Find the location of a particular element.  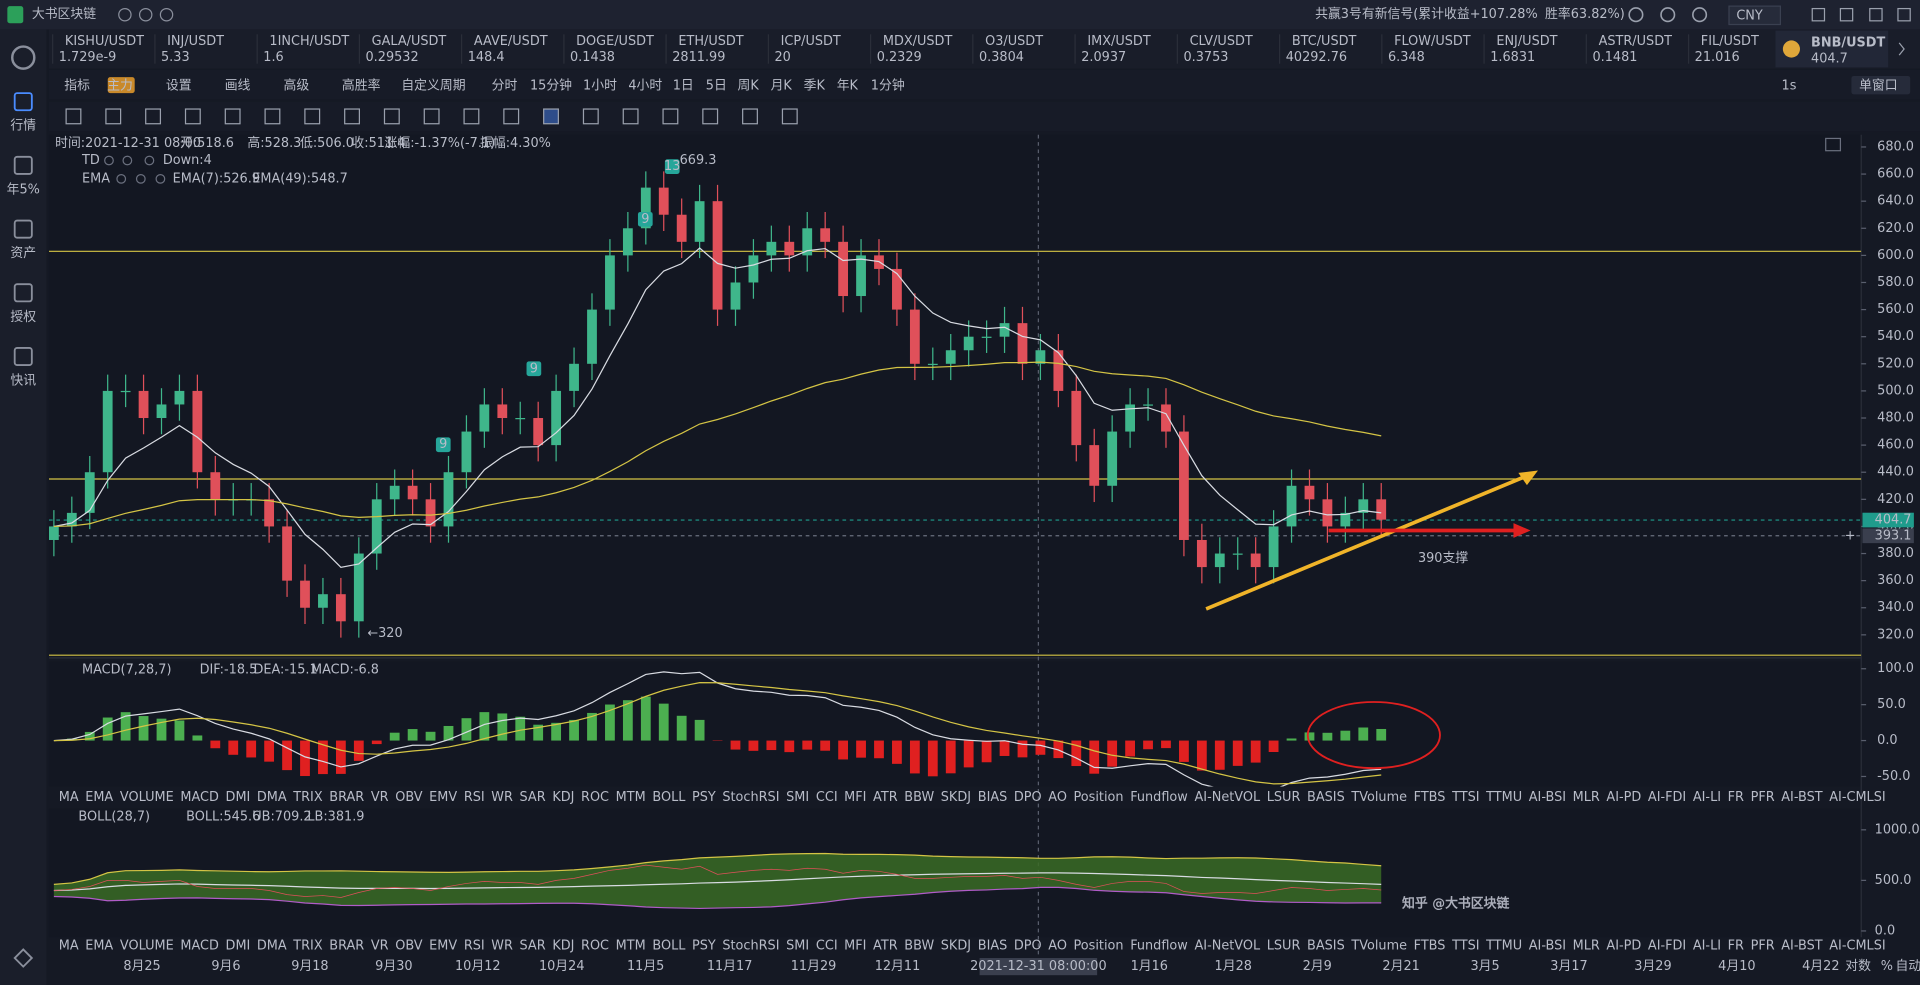

indicator-tab: OBV is located at coordinates (409, 945).